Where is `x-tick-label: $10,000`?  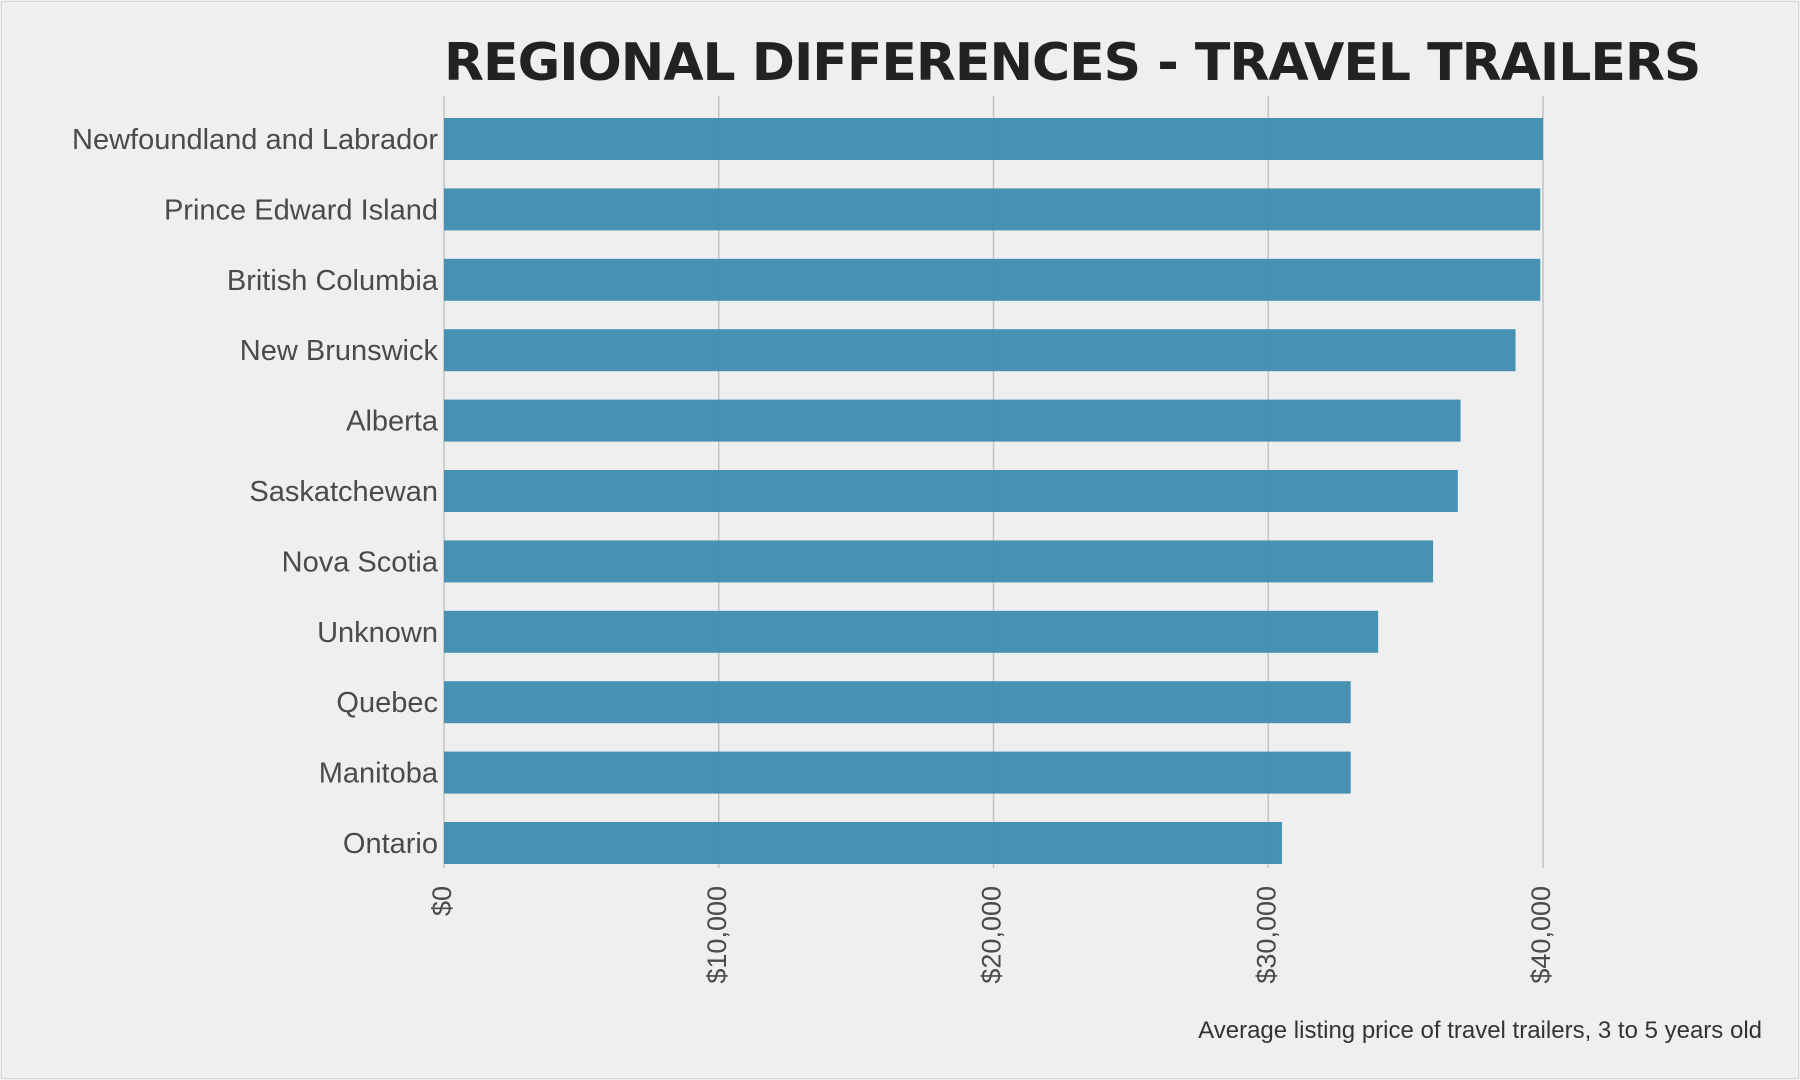
x-tick-label: $10,000 is located at coordinates (717, 935).